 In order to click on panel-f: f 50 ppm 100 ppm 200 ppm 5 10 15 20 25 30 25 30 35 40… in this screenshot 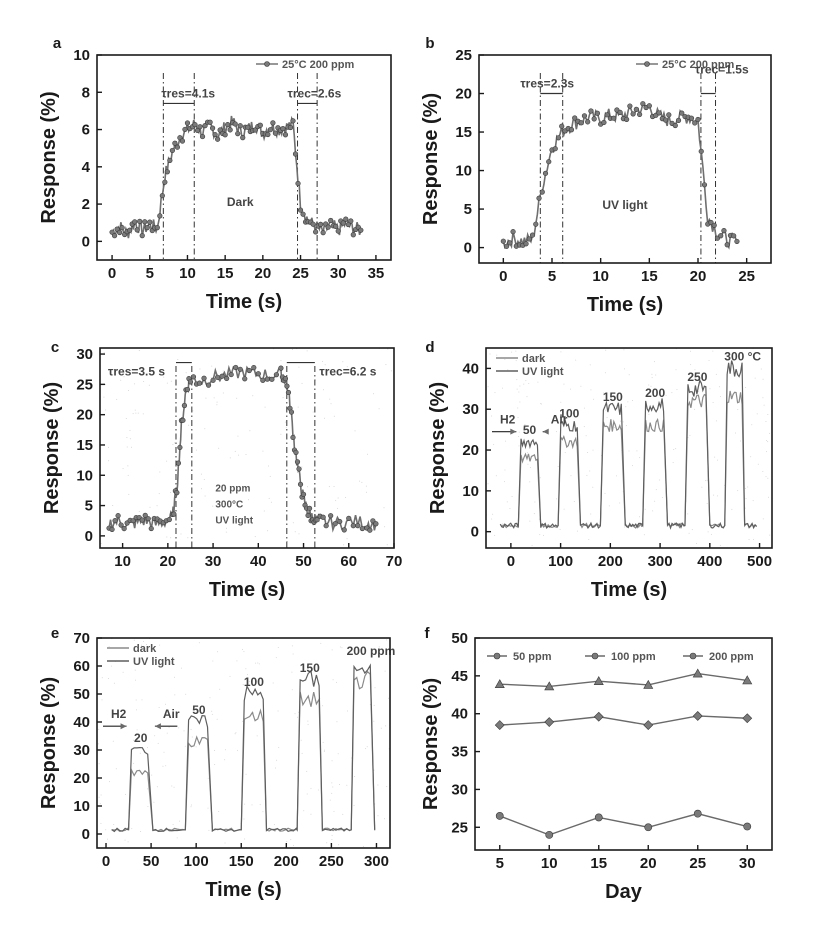, I will do `click(596, 764)`.